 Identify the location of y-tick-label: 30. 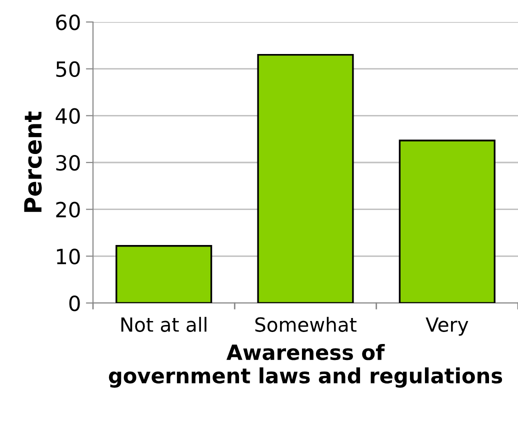
(68, 162).